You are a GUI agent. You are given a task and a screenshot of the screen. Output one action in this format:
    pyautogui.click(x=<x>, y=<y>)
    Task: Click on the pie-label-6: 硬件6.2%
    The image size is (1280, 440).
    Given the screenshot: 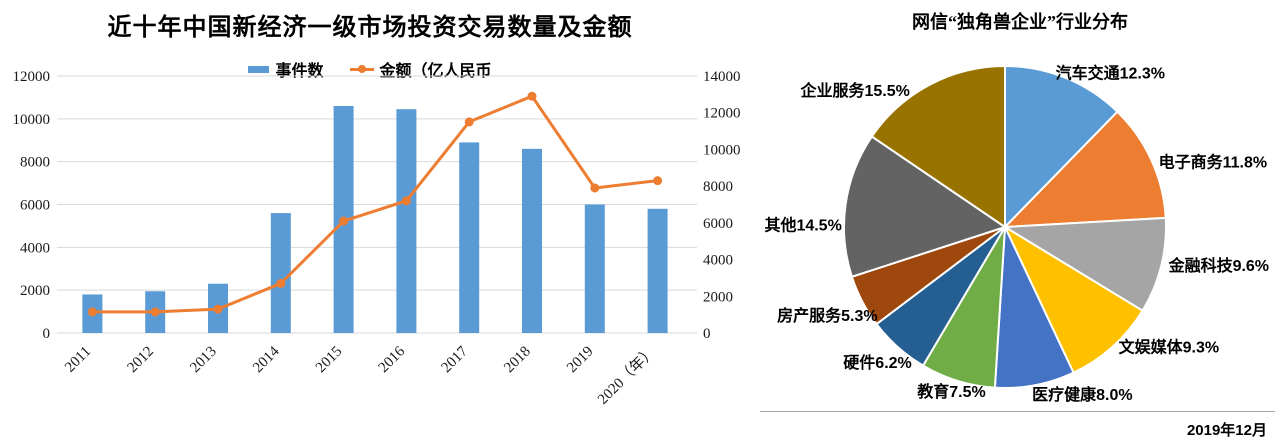 What is the action you would take?
    pyautogui.click(x=877, y=362)
    